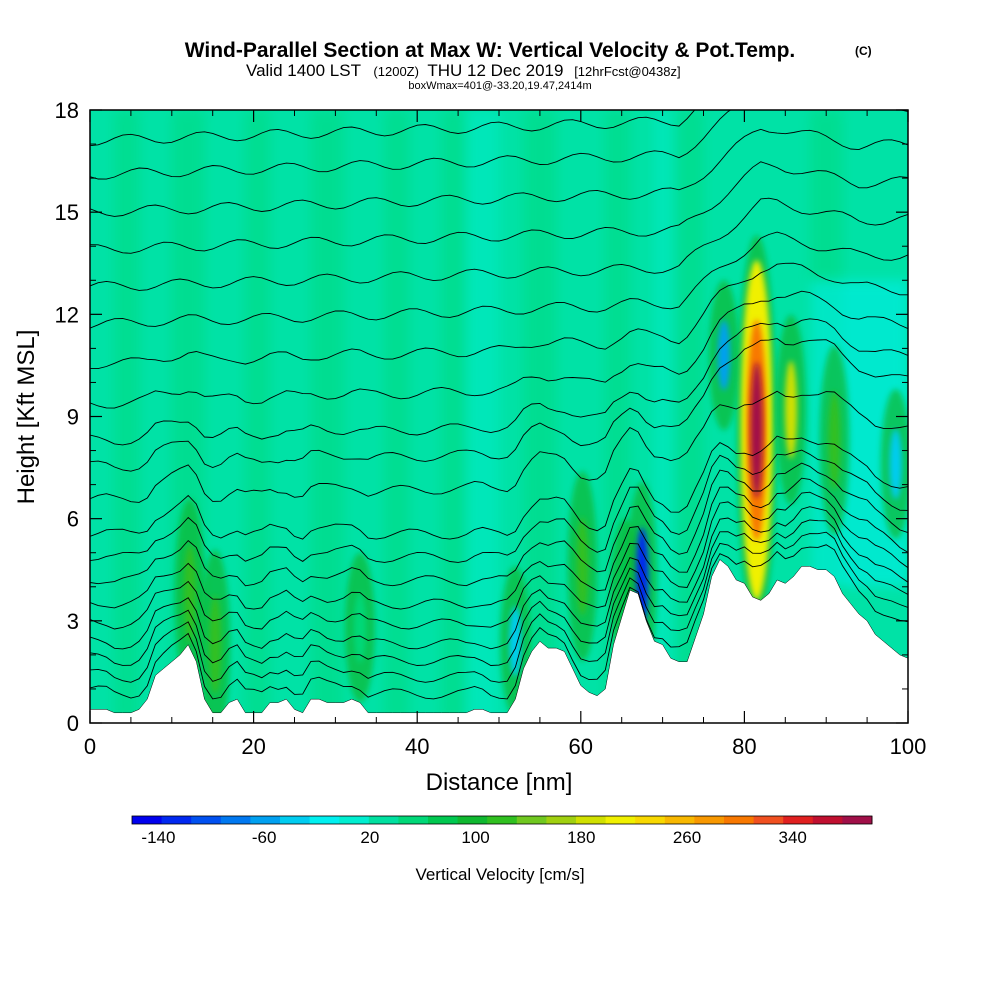 This screenshot has height=1000, width=1000. Describe the element at coordinates (502, 831) in the screenshot. I see `colorbar: -140 -60 20 100 180 260 340` at that location.